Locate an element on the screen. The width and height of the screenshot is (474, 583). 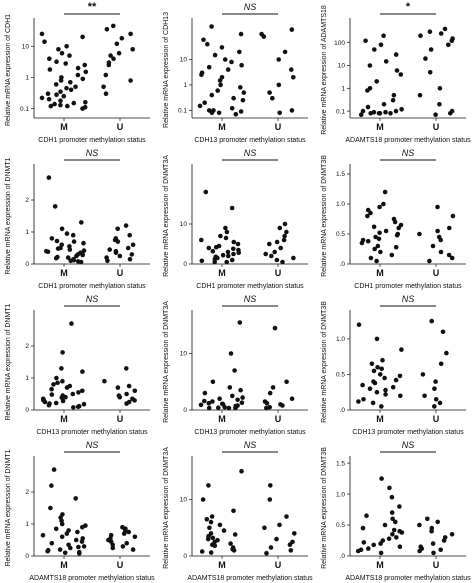
y-tick-label: .0 is located at coordinates (343, 556).